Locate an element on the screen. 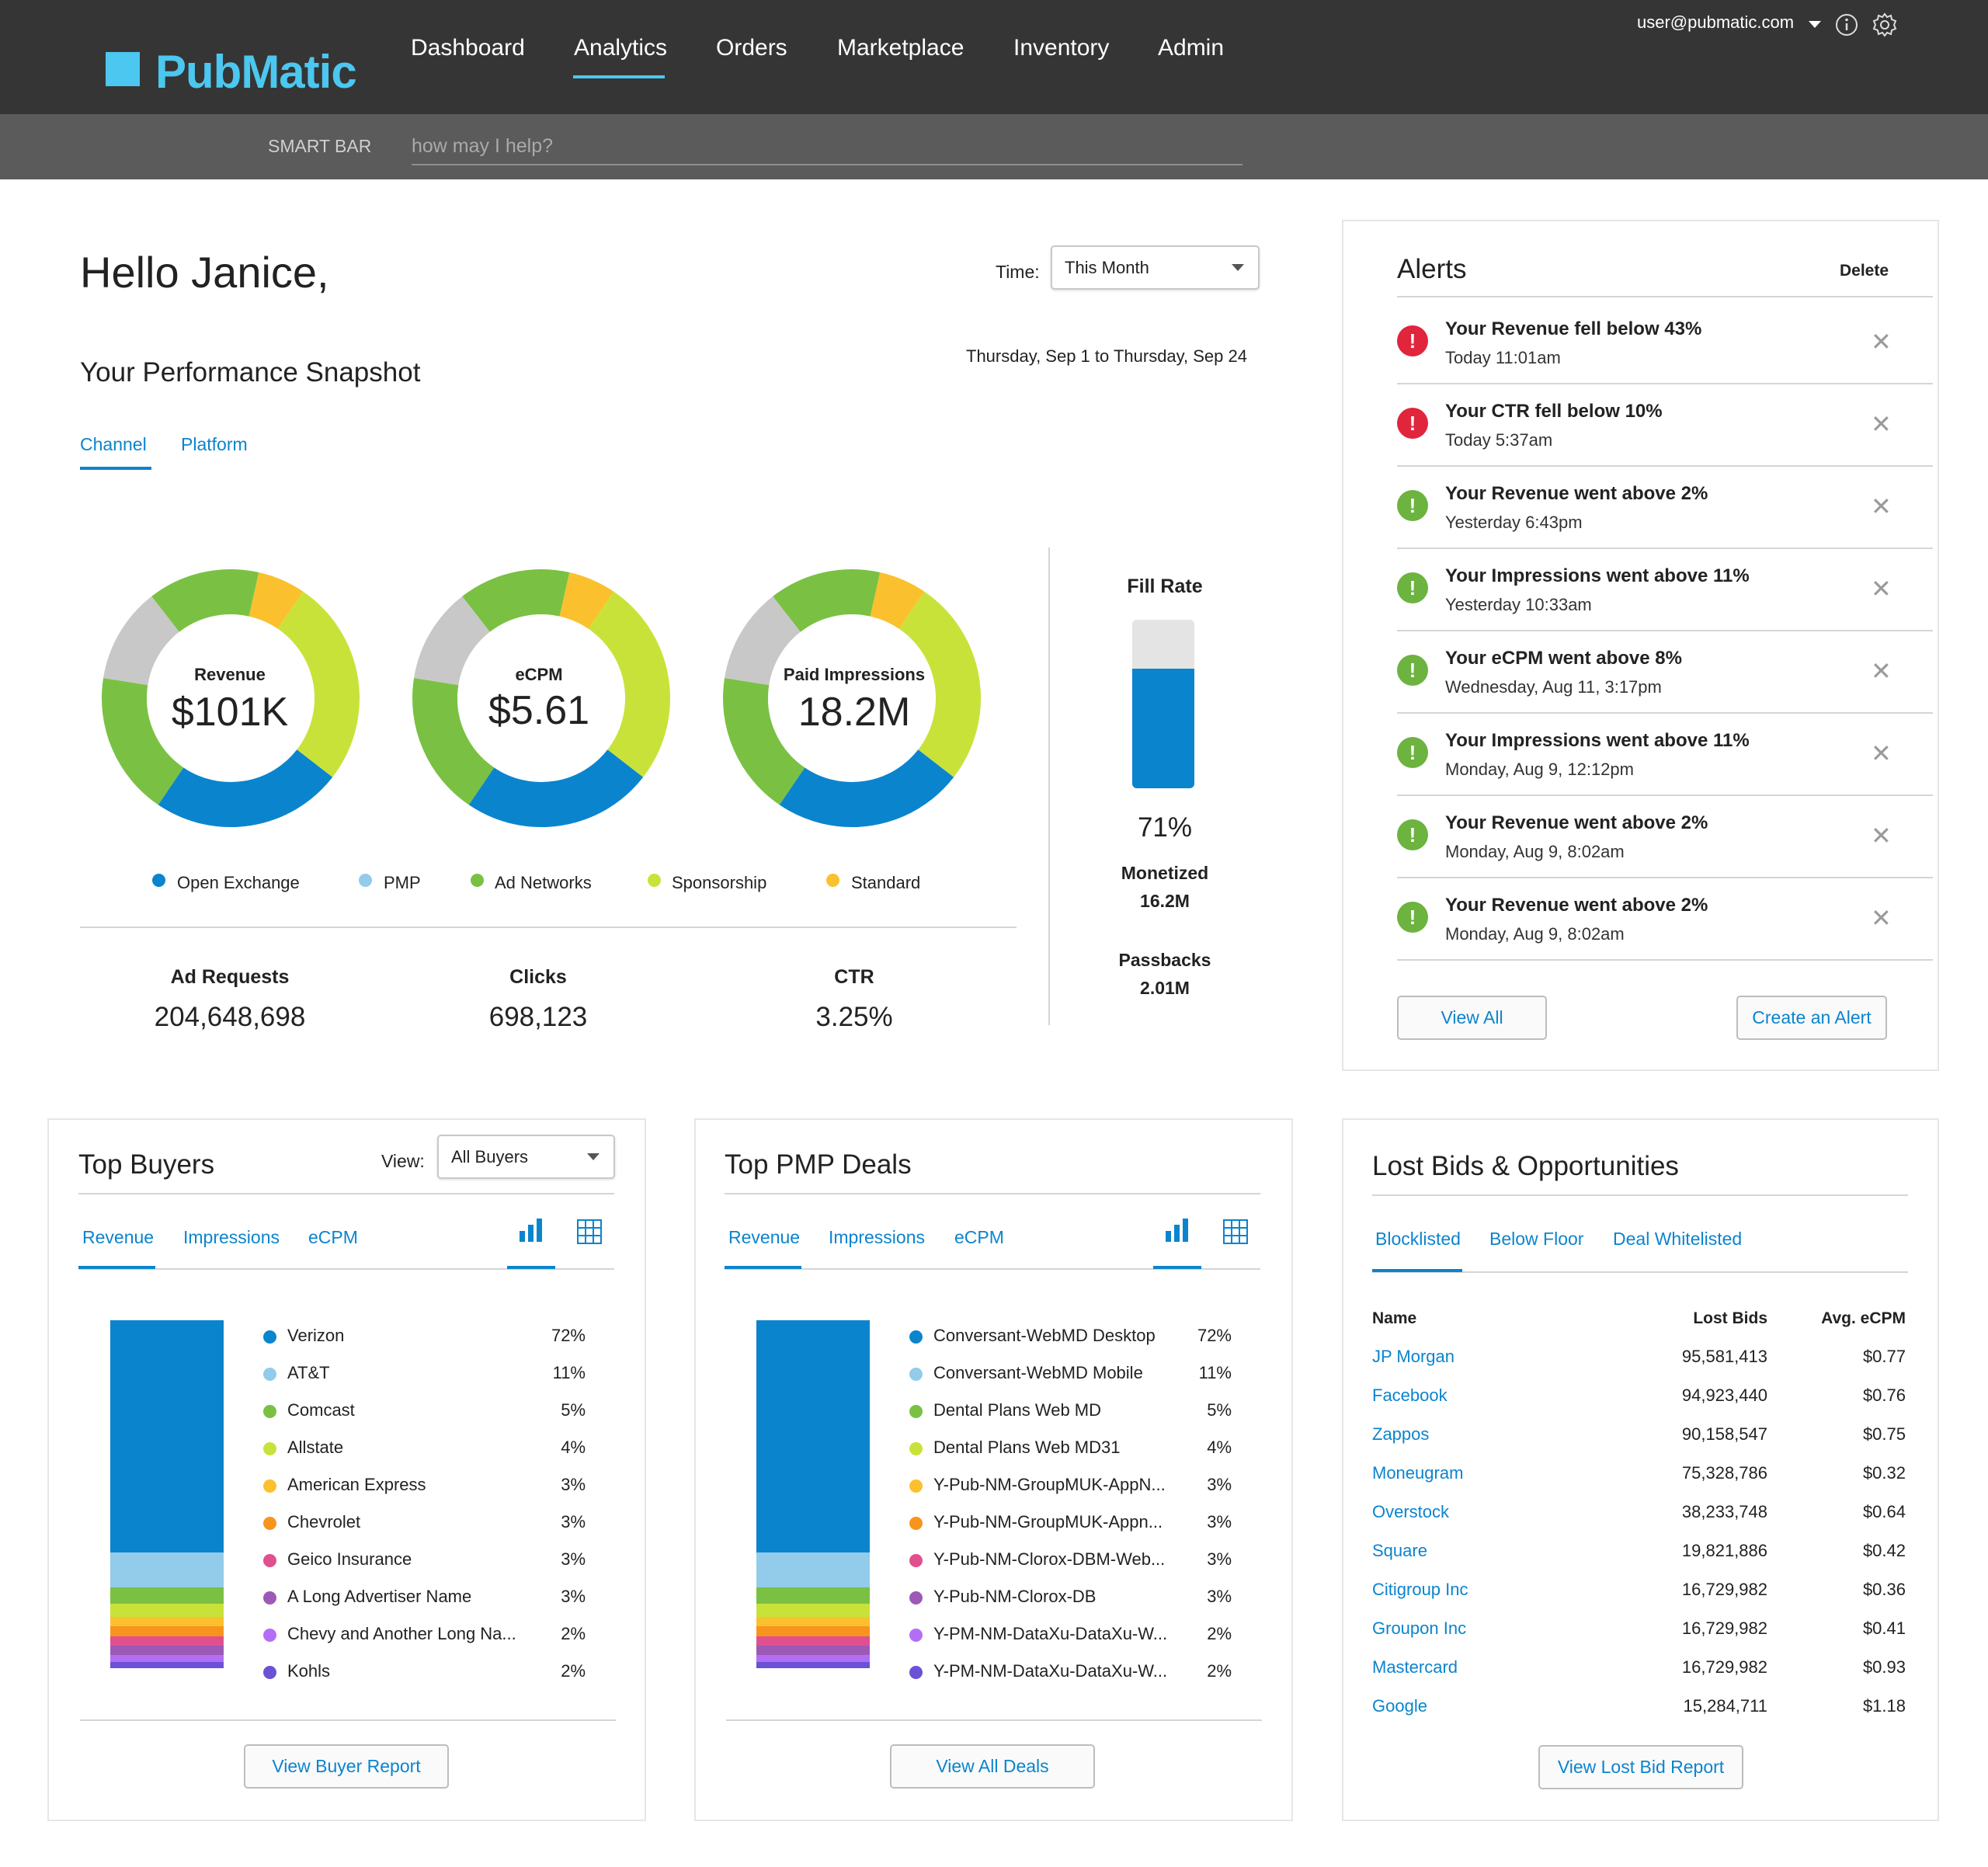 The image size is (1988, 1867). lost-bid-row-name: Google is located at coordinates (1399, 1706).